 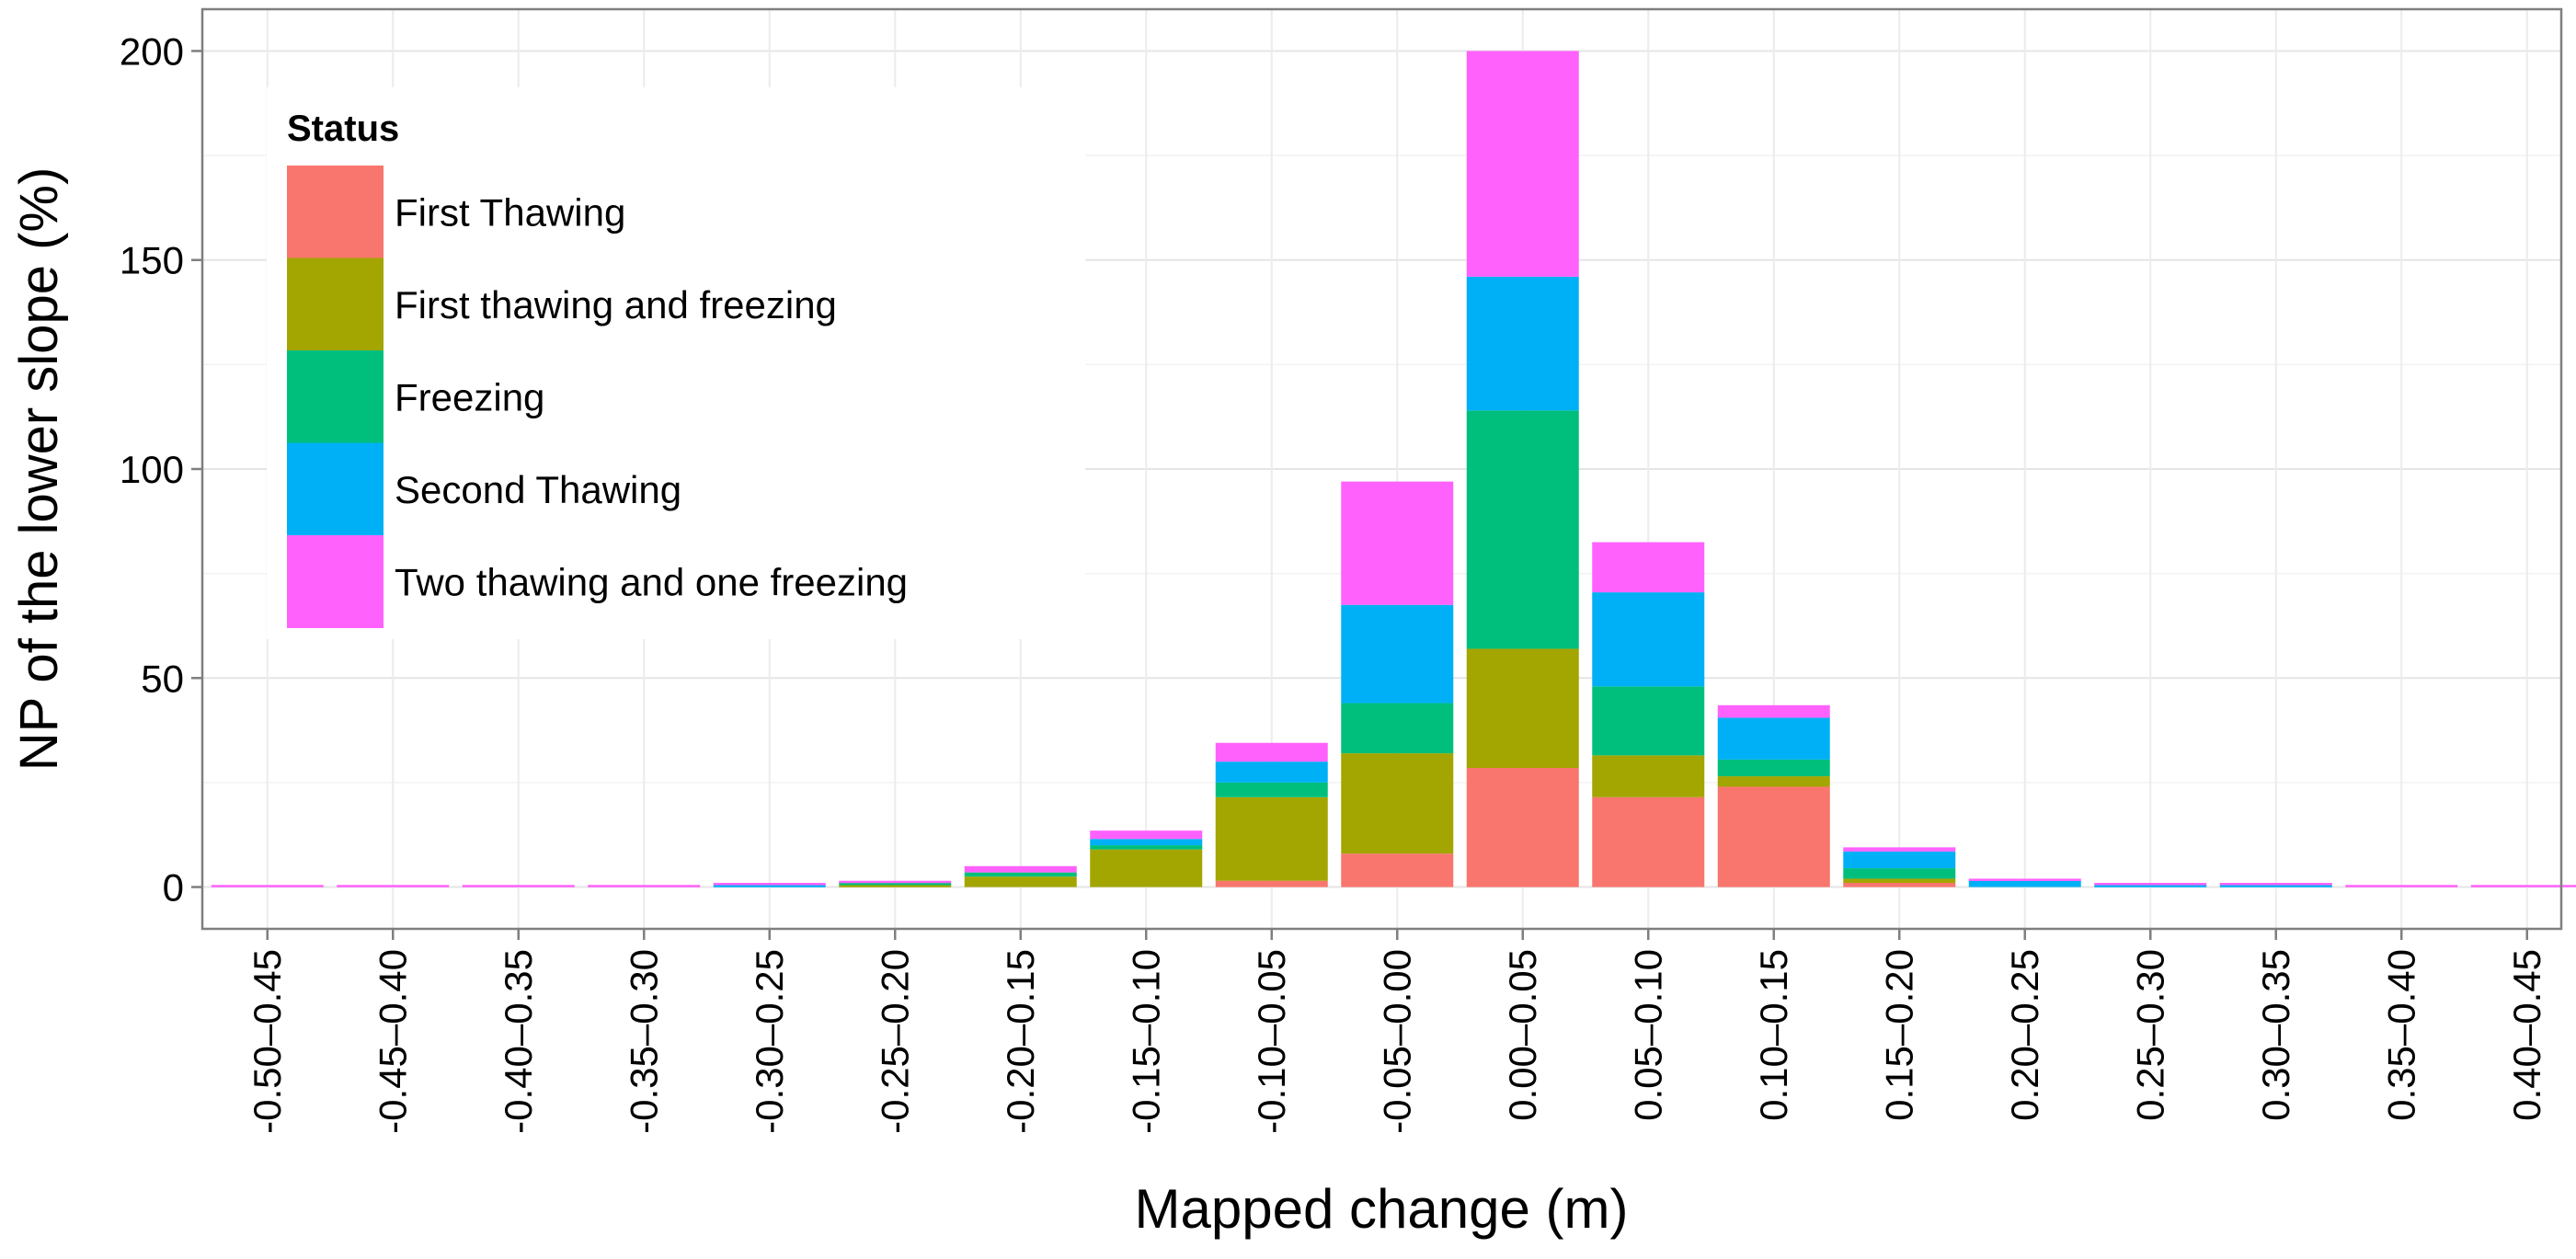 What do you see at coordinates (1396, 1041) in the screenshot?
I see `x-tick-label: -0.05–0.00` at bounding box center [1396, 1041].